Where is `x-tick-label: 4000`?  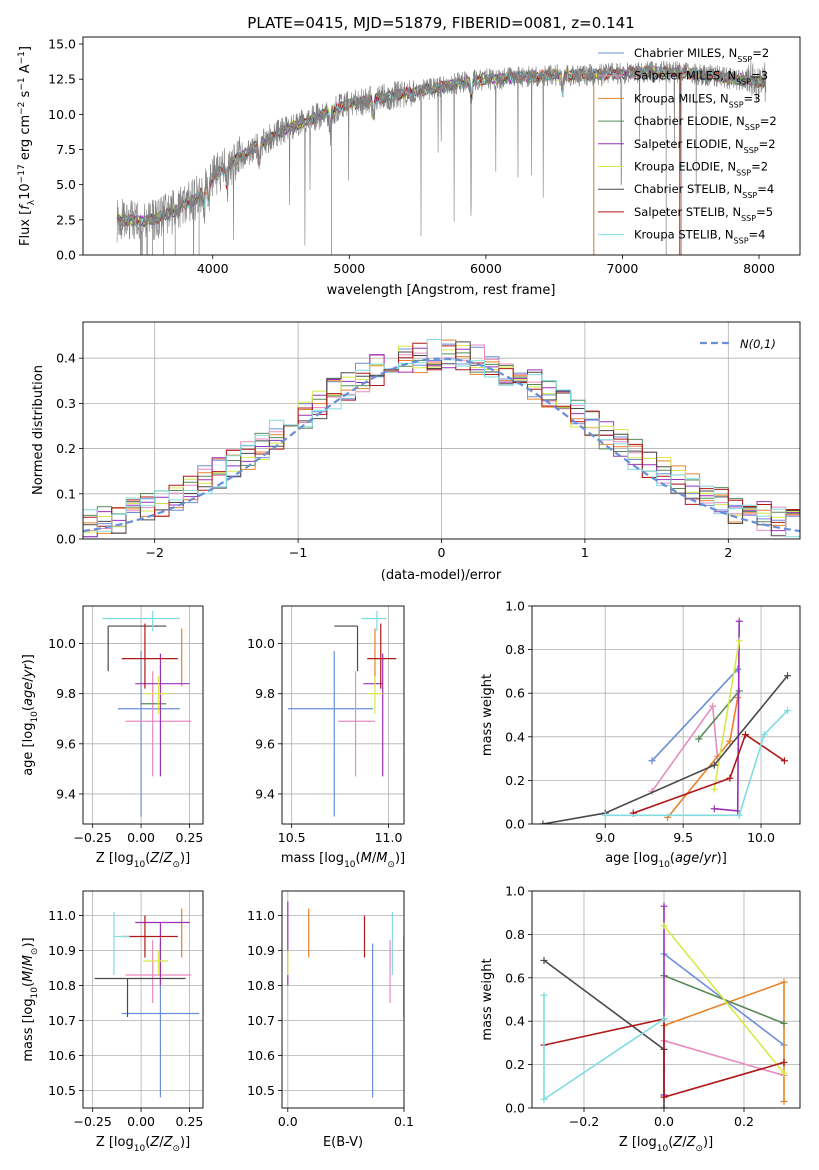
x-tick-label: 4000 is located at coordinates (213, 268).